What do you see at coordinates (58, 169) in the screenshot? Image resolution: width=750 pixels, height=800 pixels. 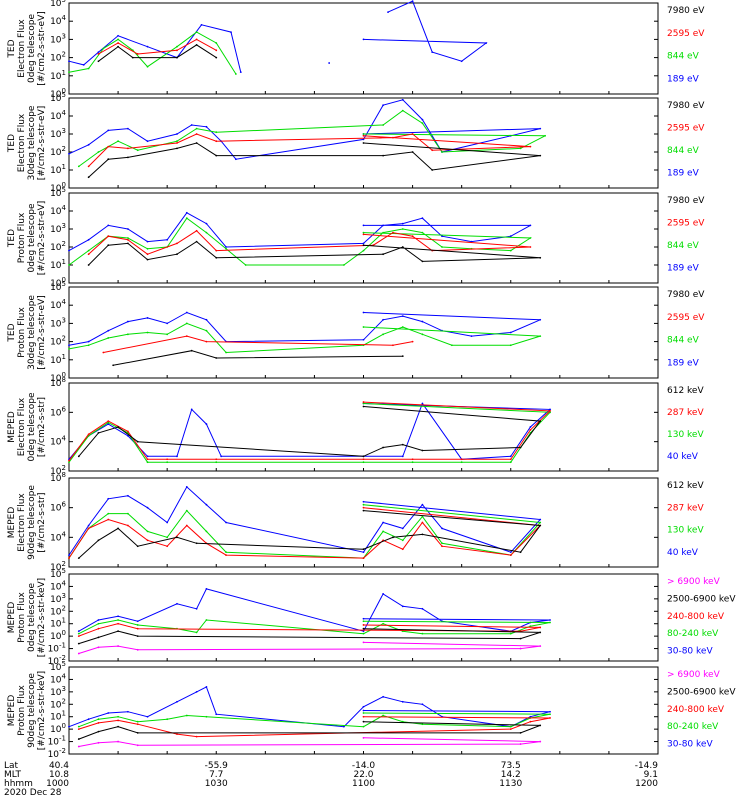 I see `y-tick-label: 10¹` at bounding box center [58, 169].